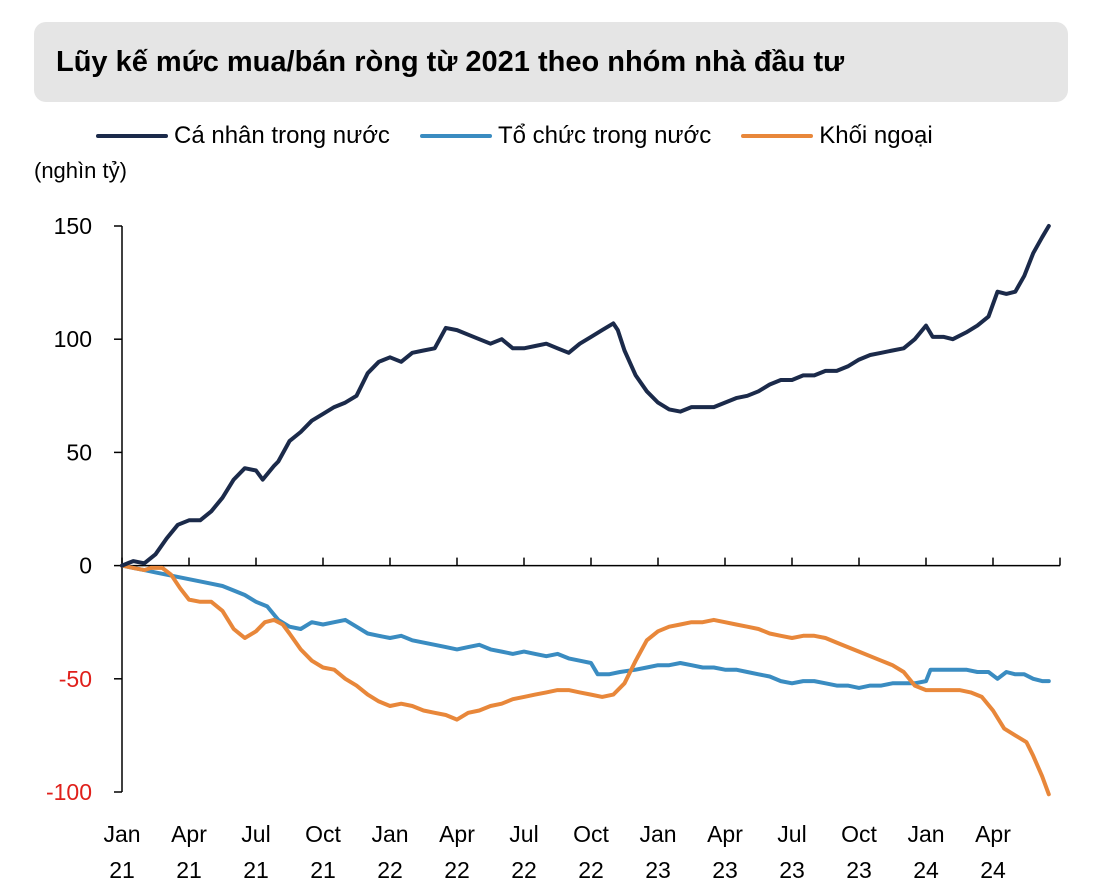 Image resolution: width=1110 pixels, height=894 pixels. I want to click on y-tick-label: 50, so click(79, 452).